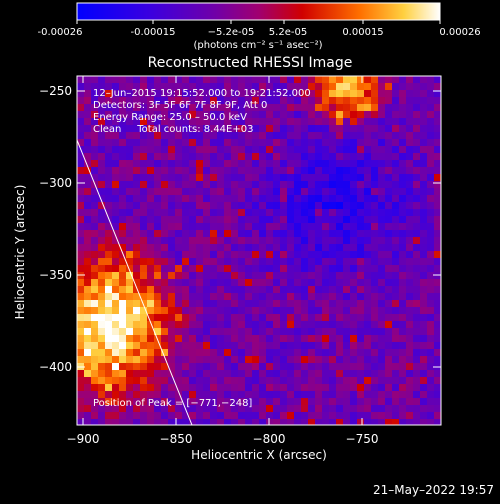 Image resolution: width=500 pixels, height=504 pixels. What do you see at coordinates (55, 91) in the screenshot?
I see `y-tick-label: −250` at bounding box center [55, 91].